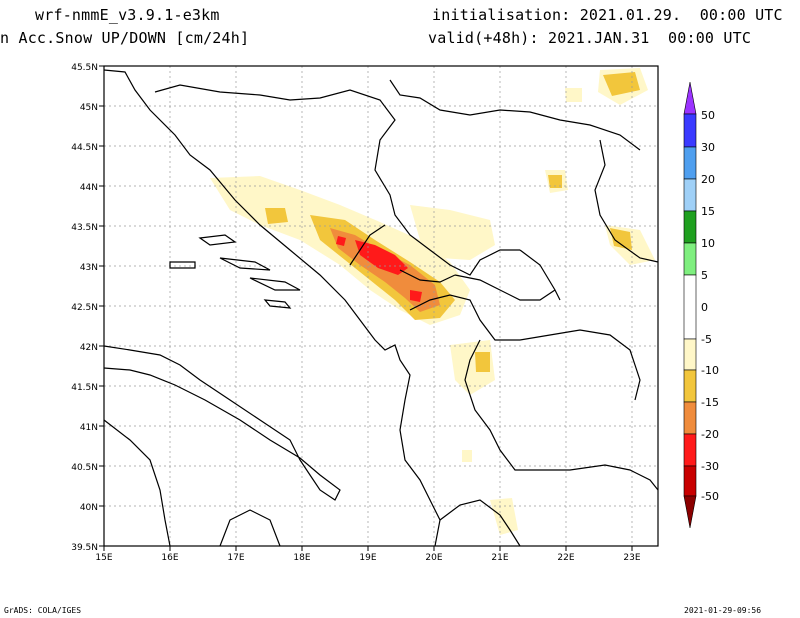 Image resolution: width=800 pixels, height=618 pixels. What do you see at coordinates (723, 610) in the screenshot?
I see `footer-timestamp: 2021-01-29-09:56` at bounding box center [723, 610].